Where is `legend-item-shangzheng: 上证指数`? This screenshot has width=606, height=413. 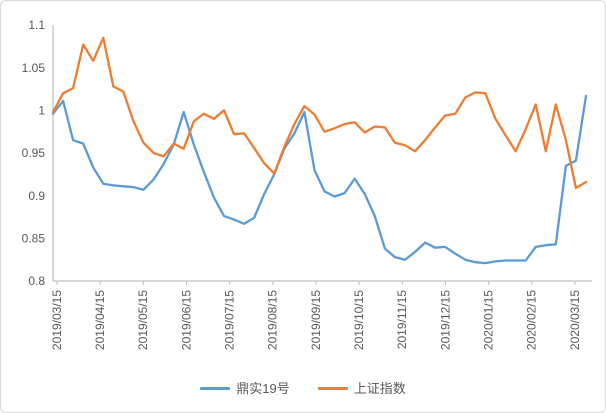 legend-item-shangzheng: 上证指数 is located at coordinates (361, 388).